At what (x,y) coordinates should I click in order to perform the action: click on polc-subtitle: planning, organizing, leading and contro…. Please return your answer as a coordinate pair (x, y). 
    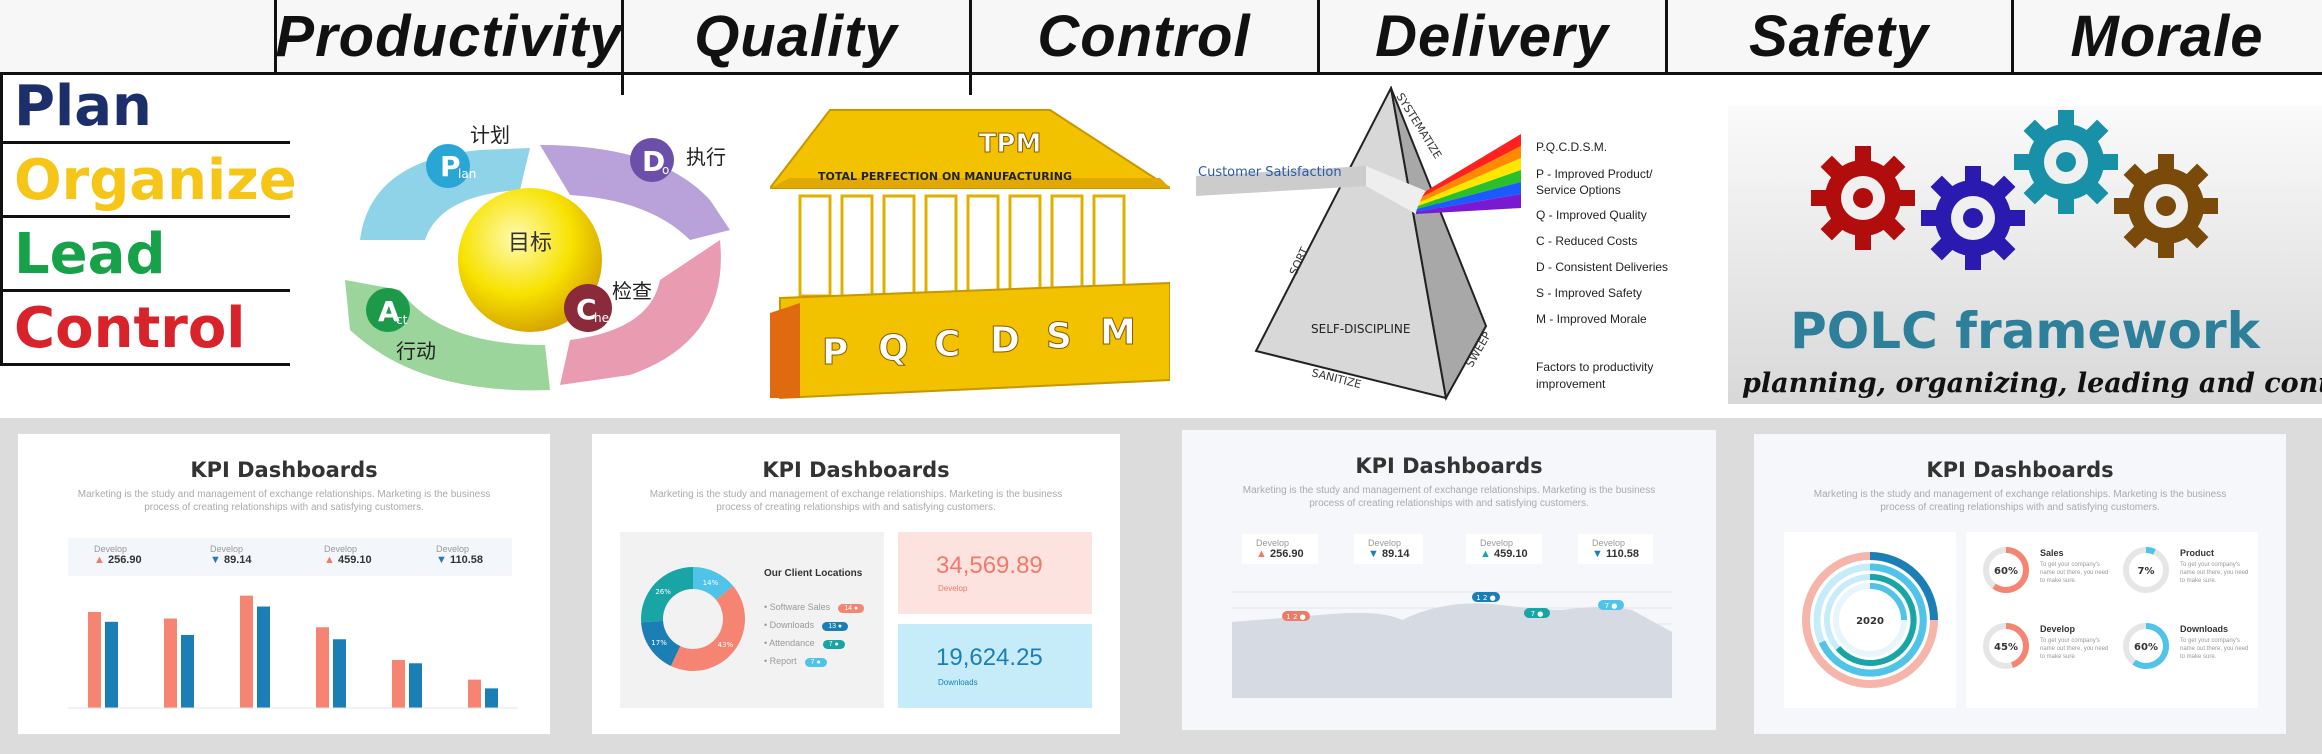
    Looking at the image, I should click on (2032, 383).